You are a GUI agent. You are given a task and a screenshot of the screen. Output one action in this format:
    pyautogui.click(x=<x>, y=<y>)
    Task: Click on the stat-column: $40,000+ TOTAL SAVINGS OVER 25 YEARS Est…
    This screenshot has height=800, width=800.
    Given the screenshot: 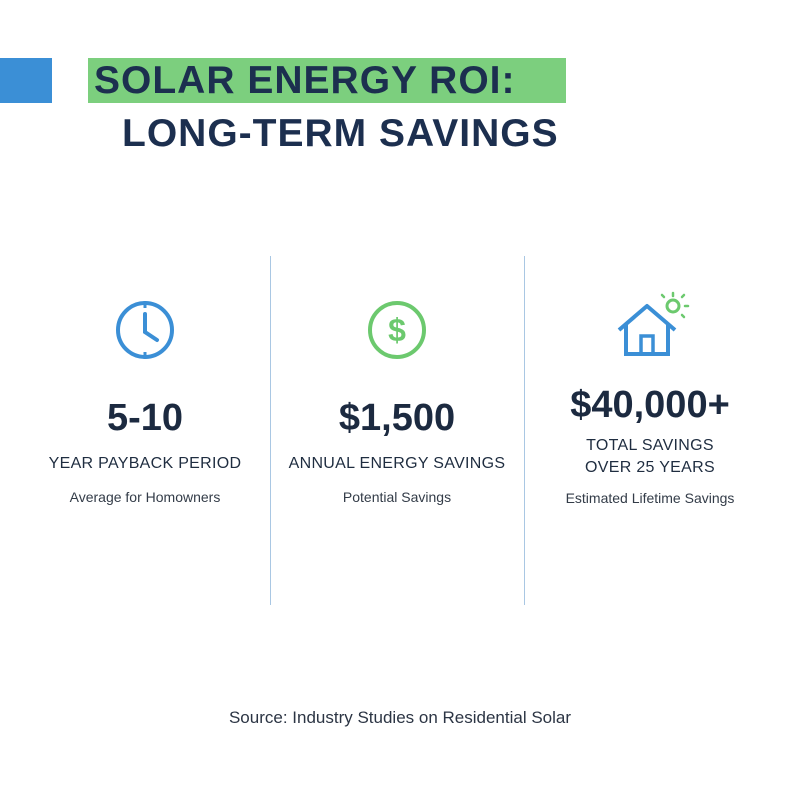 What is the action you would take?
    pyautogui.click(x=650, y=398)
    